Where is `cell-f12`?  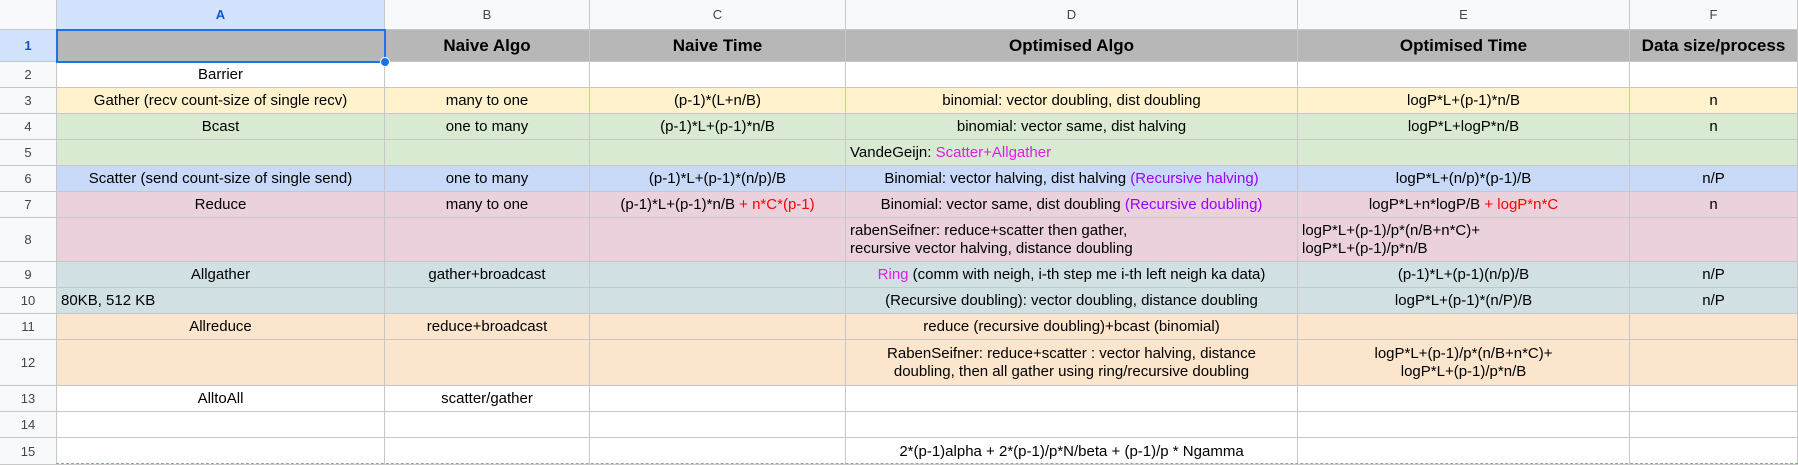
cell-f12 is located at coordinates (1714, 363).